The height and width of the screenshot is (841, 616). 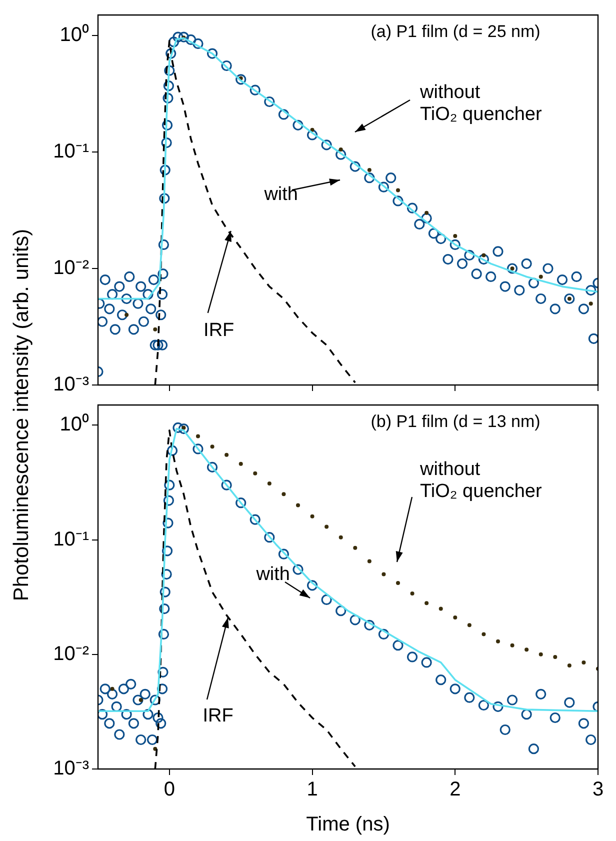 I want to click on chart-title: (b) P1 film (d = 13 nm), so click(x=455, y=422).